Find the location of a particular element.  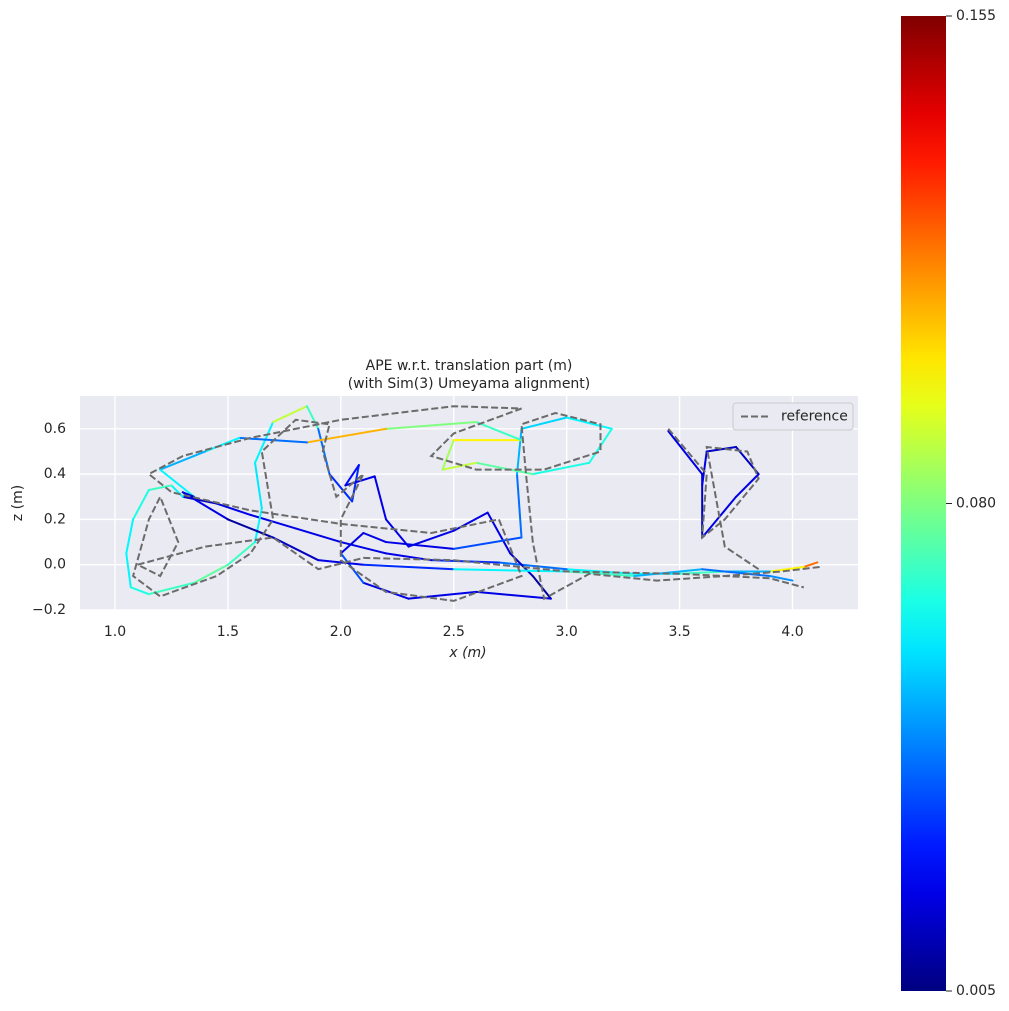

colorbar-tick-label: 0.155 is located at coordinates (976, 16).